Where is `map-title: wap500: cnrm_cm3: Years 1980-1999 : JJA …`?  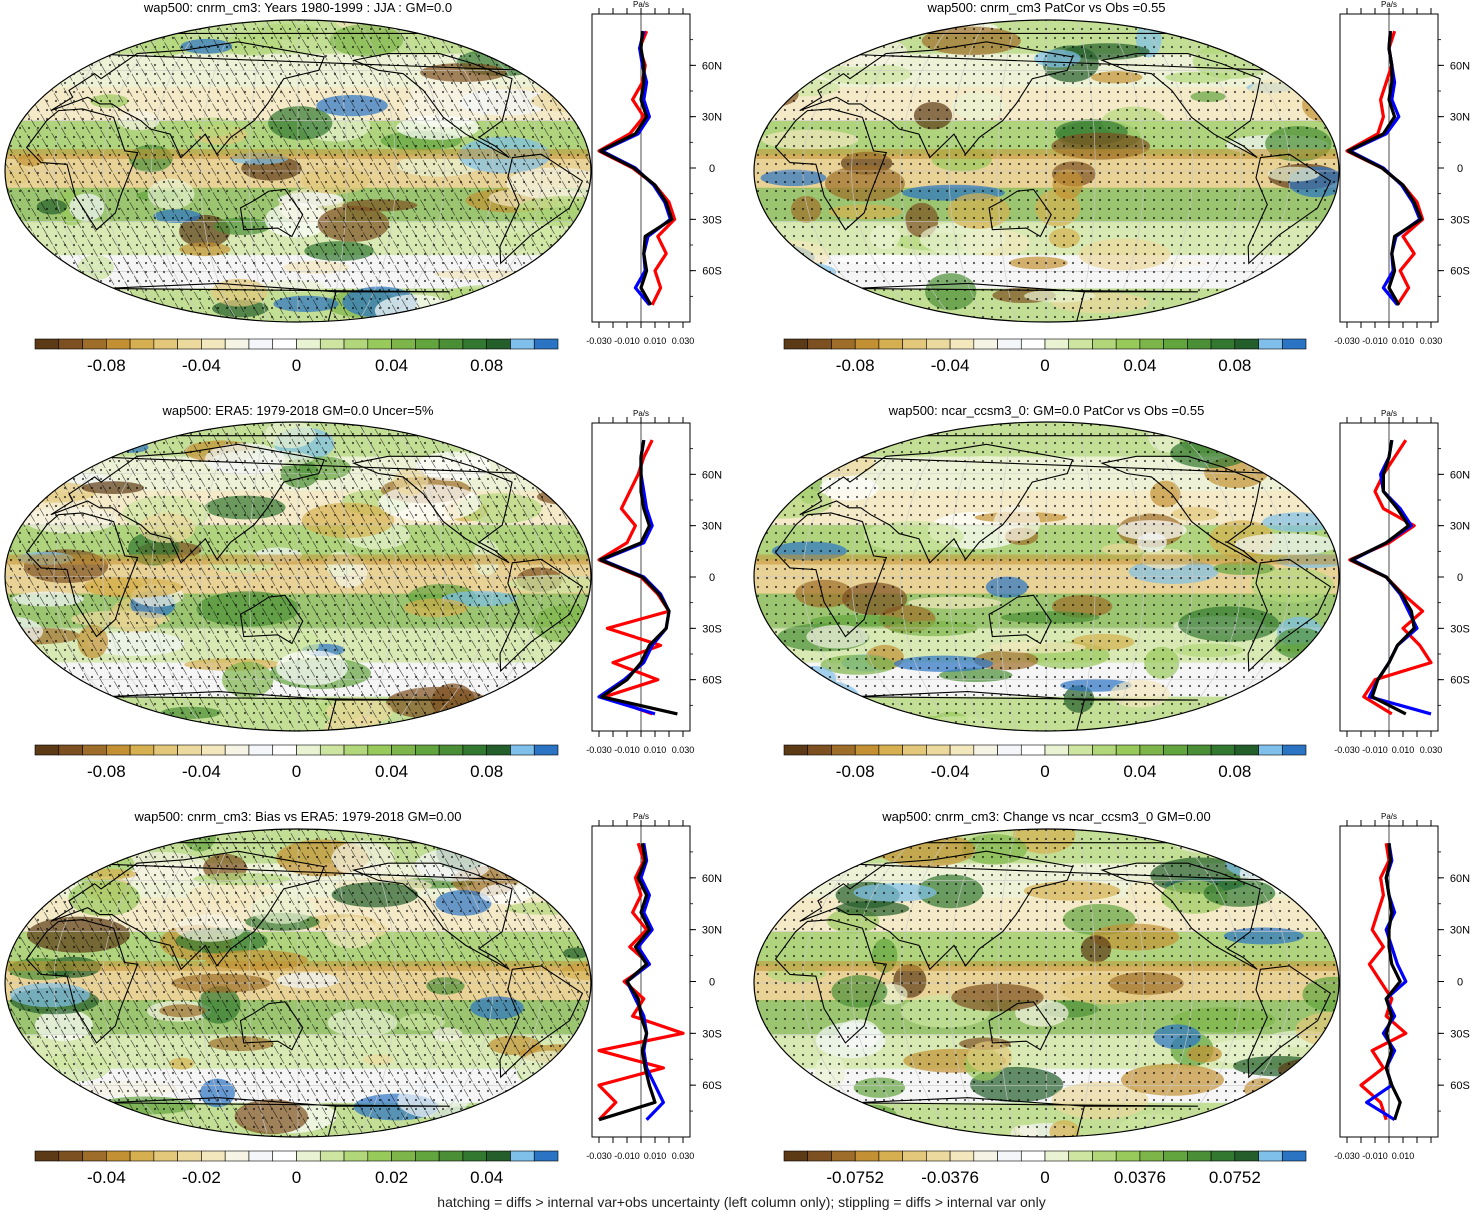 map-title: wap500: cnrm_cm3: Years 1980-1999 : JJA … is located at coordinates (297, 7).